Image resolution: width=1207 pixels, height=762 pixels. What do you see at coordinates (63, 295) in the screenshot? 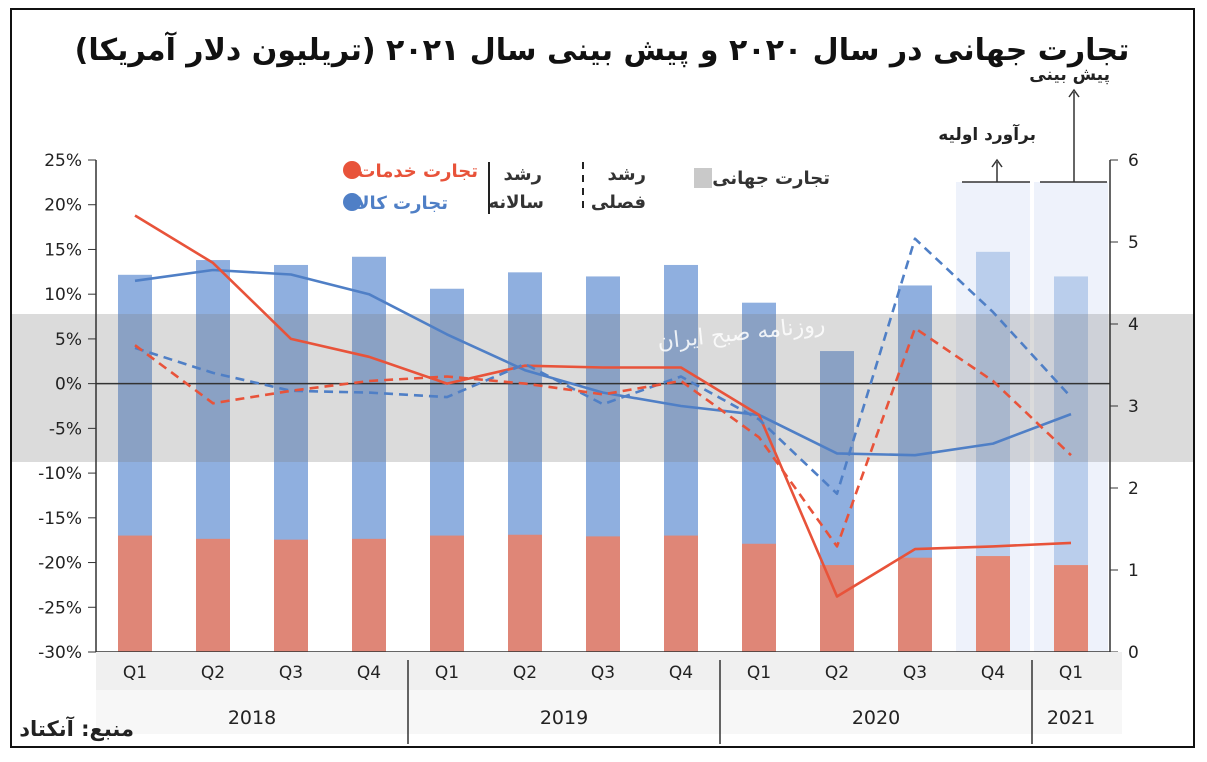
I see `left-tick-label: 10%` at bounding box center [63, 295].